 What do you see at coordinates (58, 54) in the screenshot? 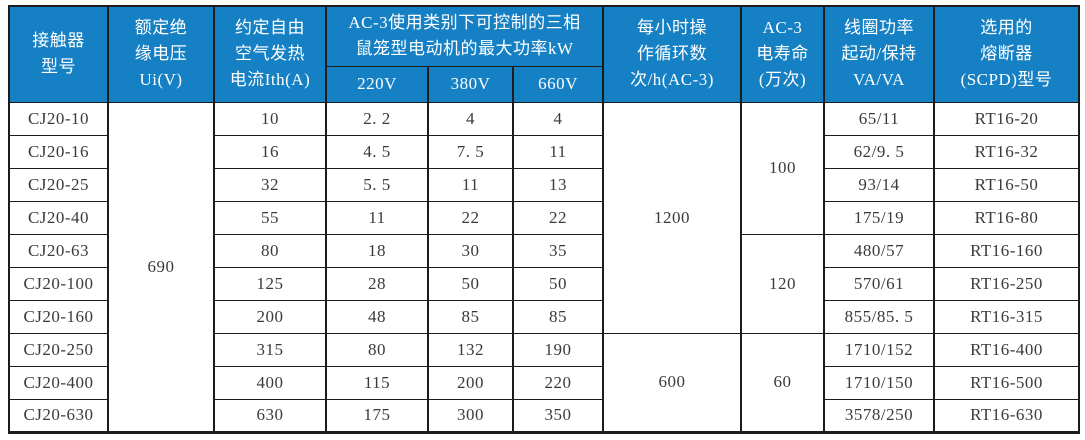
I see `header-contactor-model: 接触器 型号` at bounding box center [58, 54].